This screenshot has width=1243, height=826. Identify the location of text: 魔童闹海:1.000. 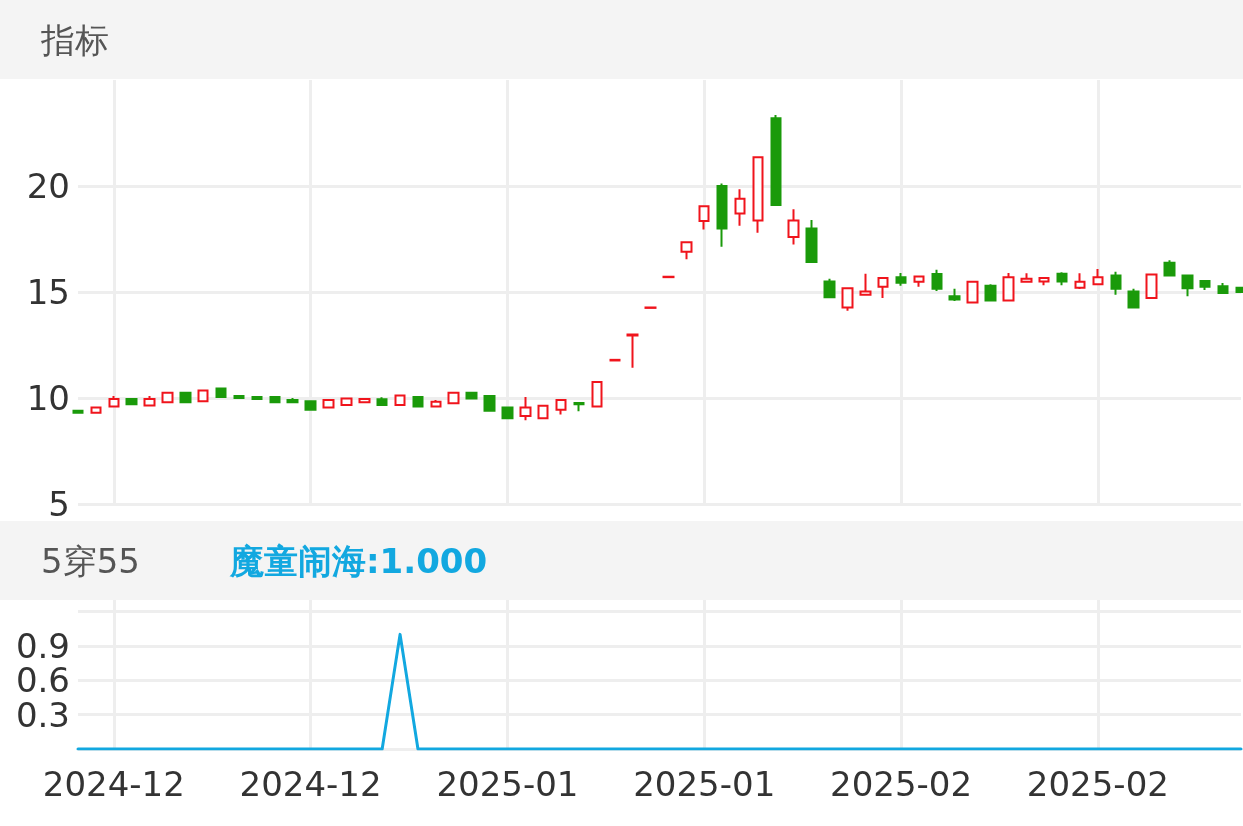
(358, 561).